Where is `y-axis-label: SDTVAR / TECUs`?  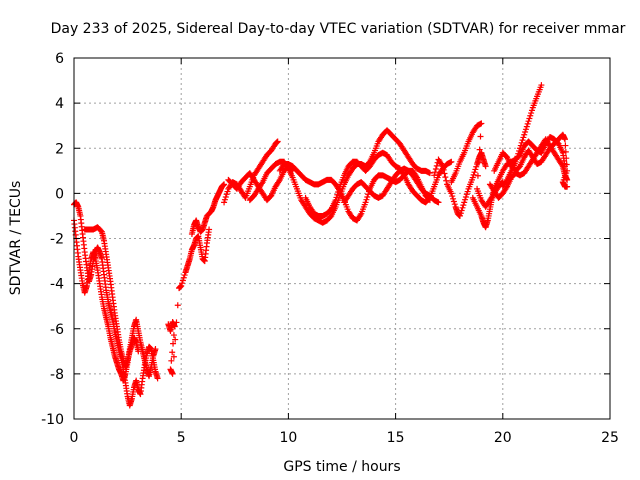 y-axis-label: SDTVAR / TECUs is located at coordinates (16, 238).